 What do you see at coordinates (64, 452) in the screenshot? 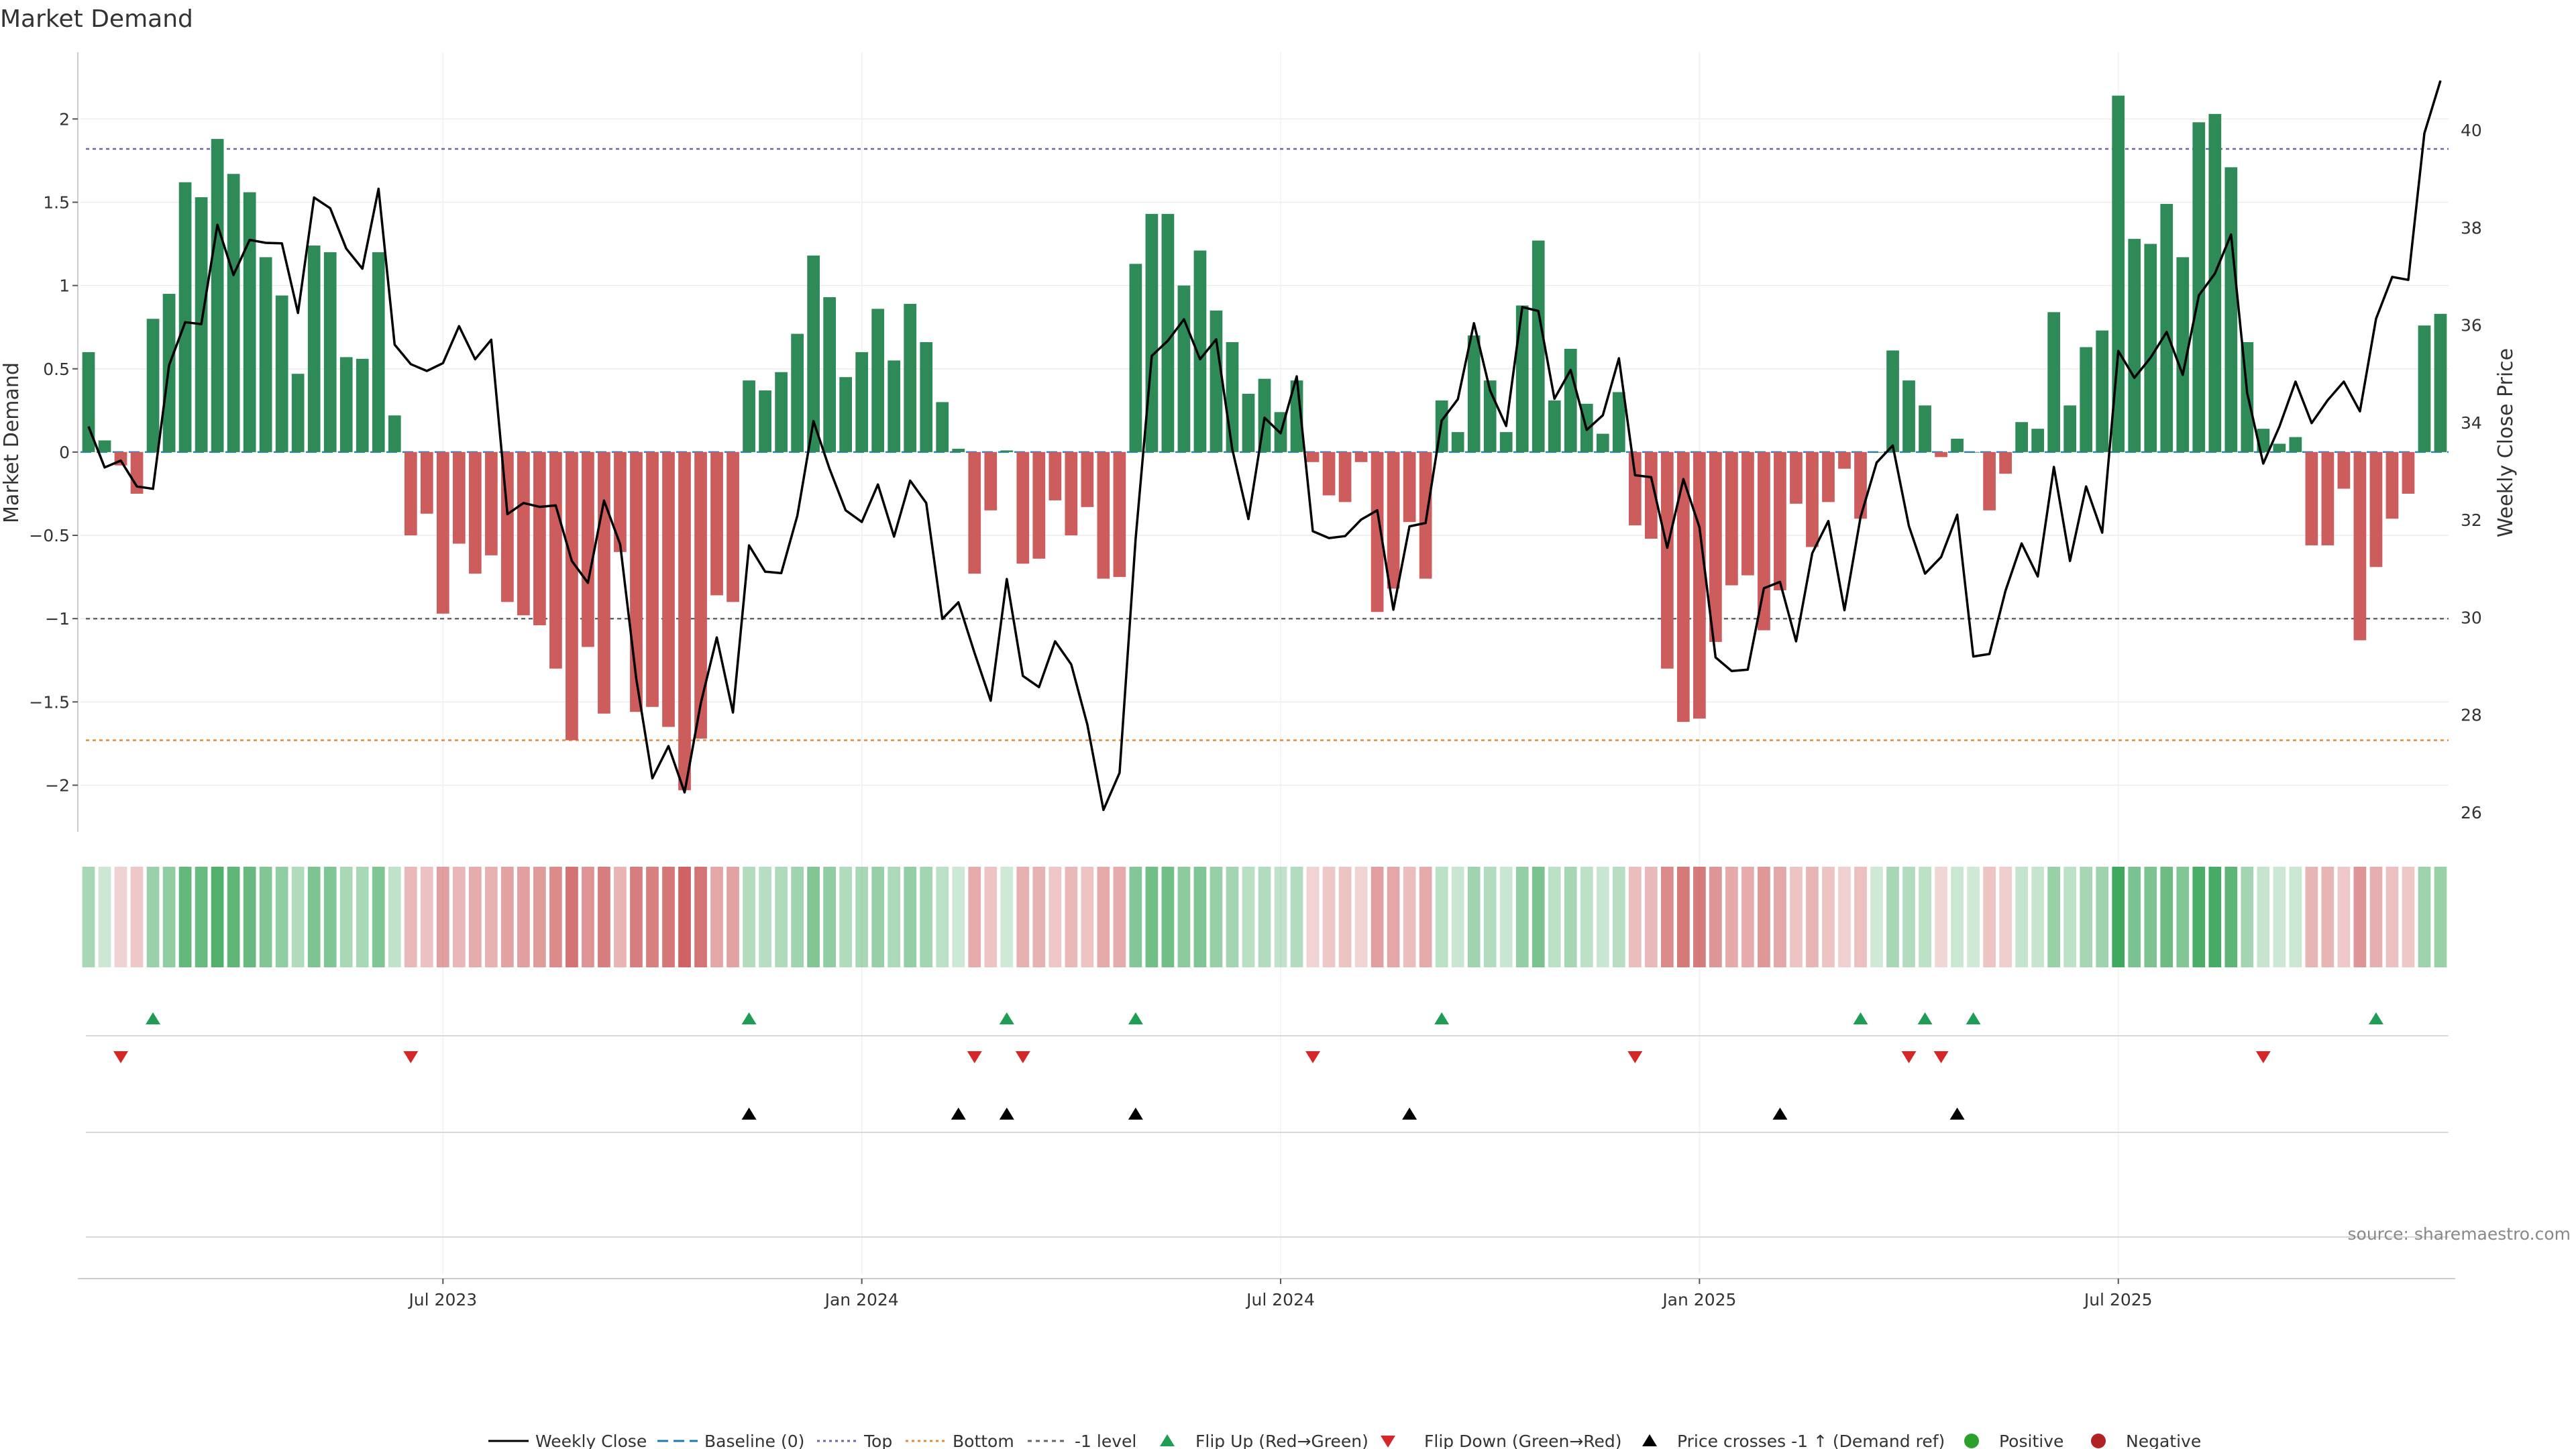
I see `left-tick-label: 0` at bounding box center [64, 452].